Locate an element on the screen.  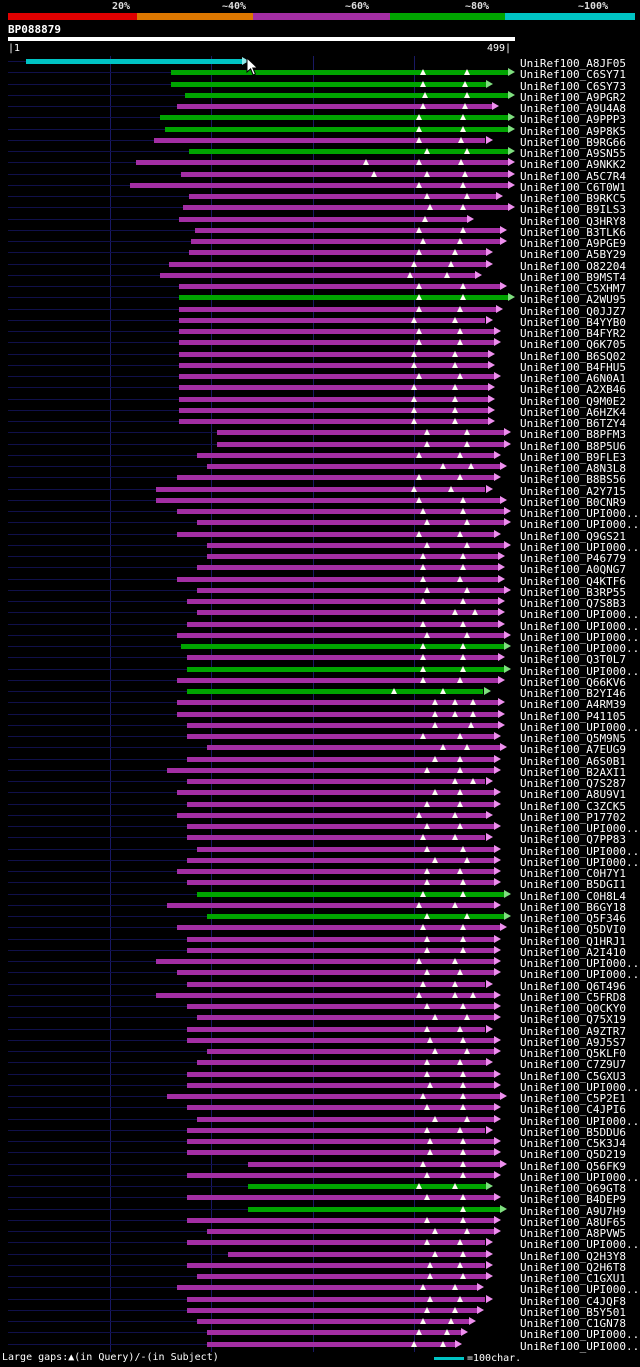
hit-label: UniRef100_C5K3J4 is located at coordinates (573, 1143).